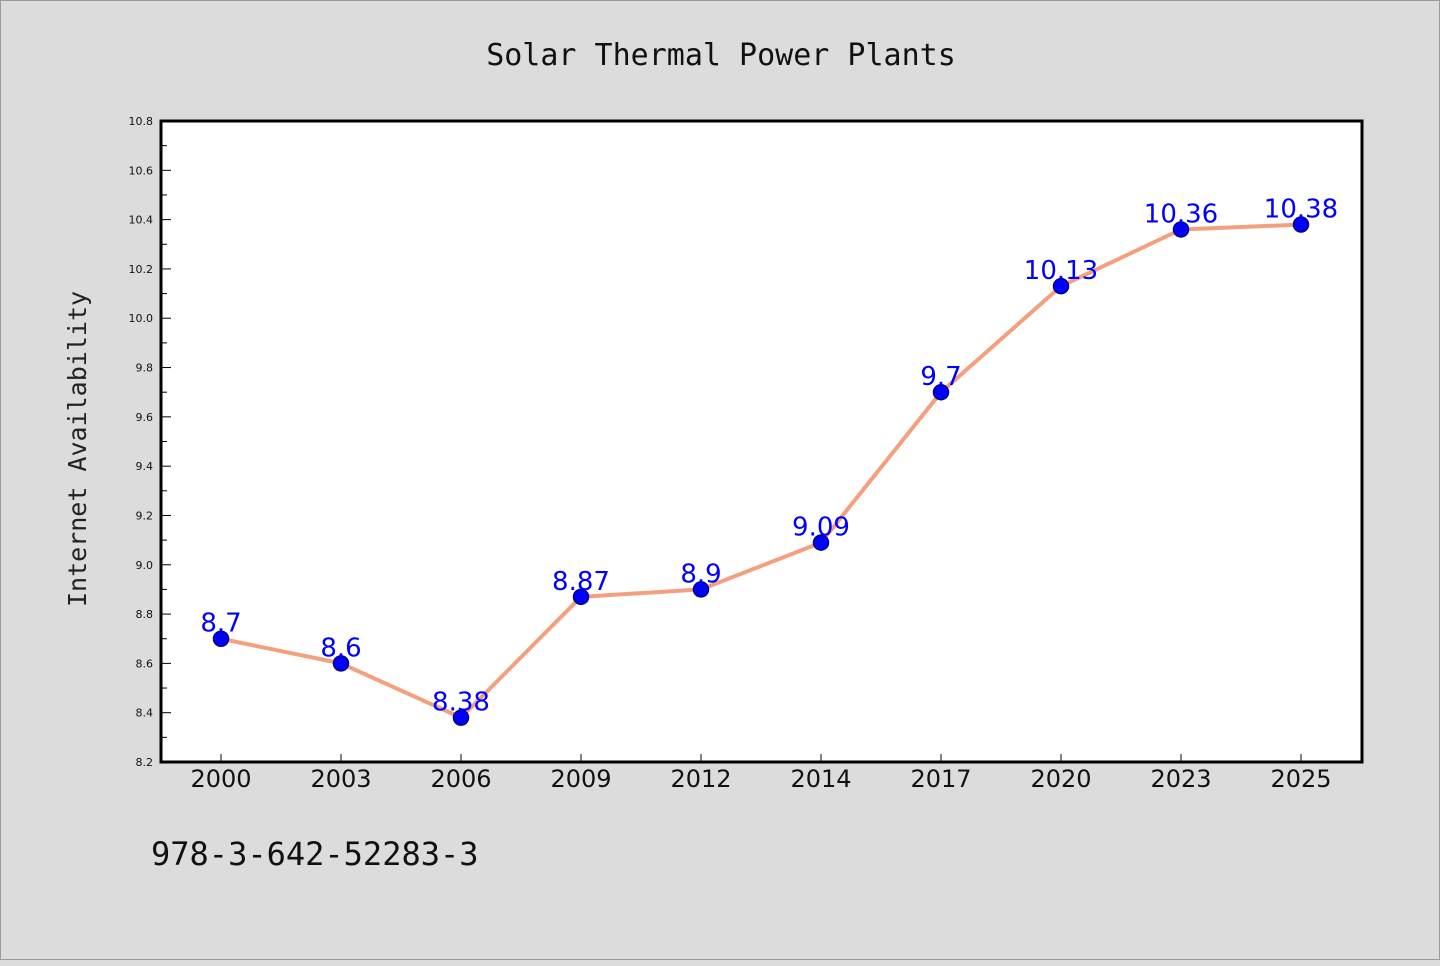  Describe the element at coordinates (1300, 779) in the screenshot. I see `x-tick-label: 2025` at that location.